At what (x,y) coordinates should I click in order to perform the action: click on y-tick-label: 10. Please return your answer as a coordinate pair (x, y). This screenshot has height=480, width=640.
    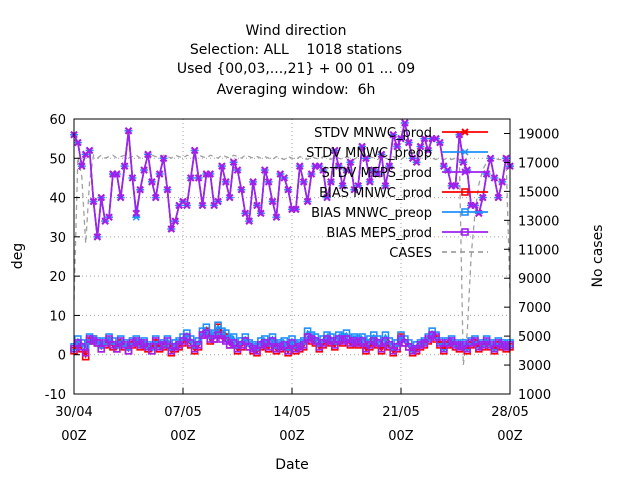
    Looking at the image, I should click on (57, 316).